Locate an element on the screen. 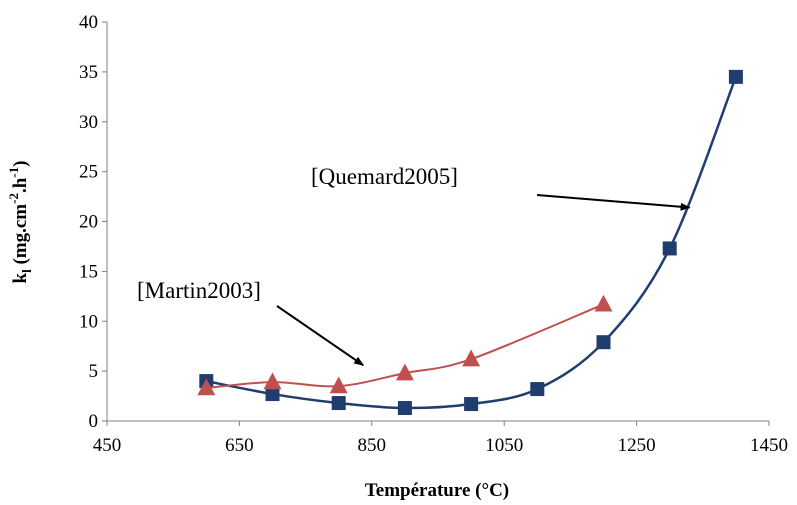 The width and height of the screenshot is (797, 505). y-tick-label: 40 is located at coordinates (88, 22).